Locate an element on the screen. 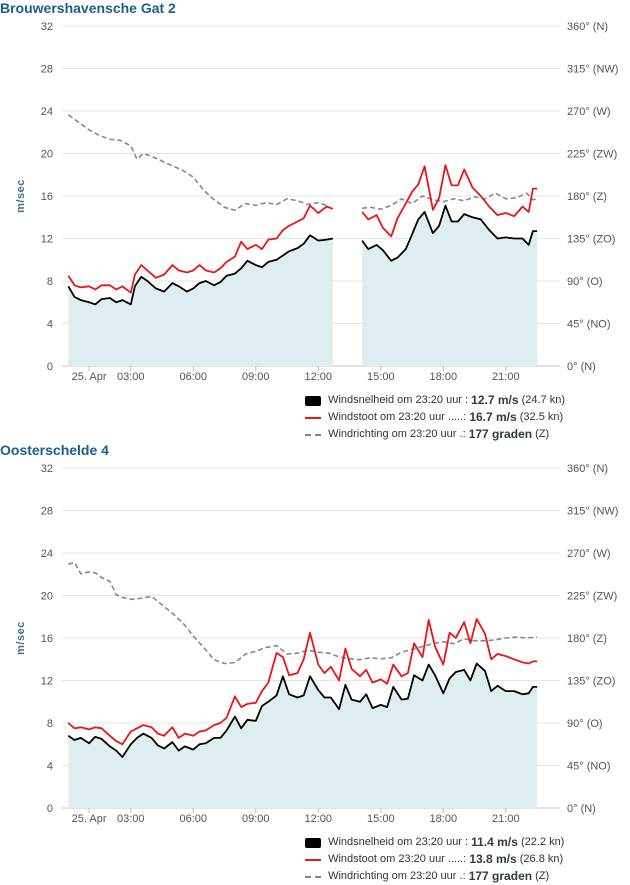 The image size is (630, 885). legend-value: 13.8 m/s is located at coordinates (493, 859).